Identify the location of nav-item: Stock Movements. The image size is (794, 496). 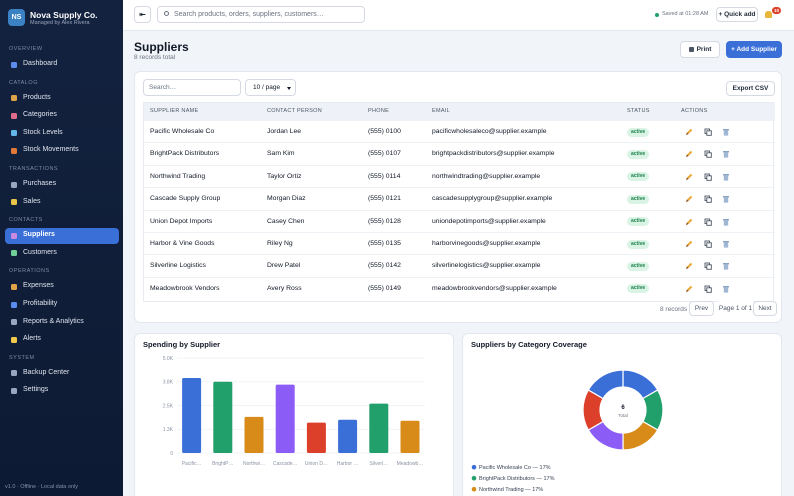
(62, 151).